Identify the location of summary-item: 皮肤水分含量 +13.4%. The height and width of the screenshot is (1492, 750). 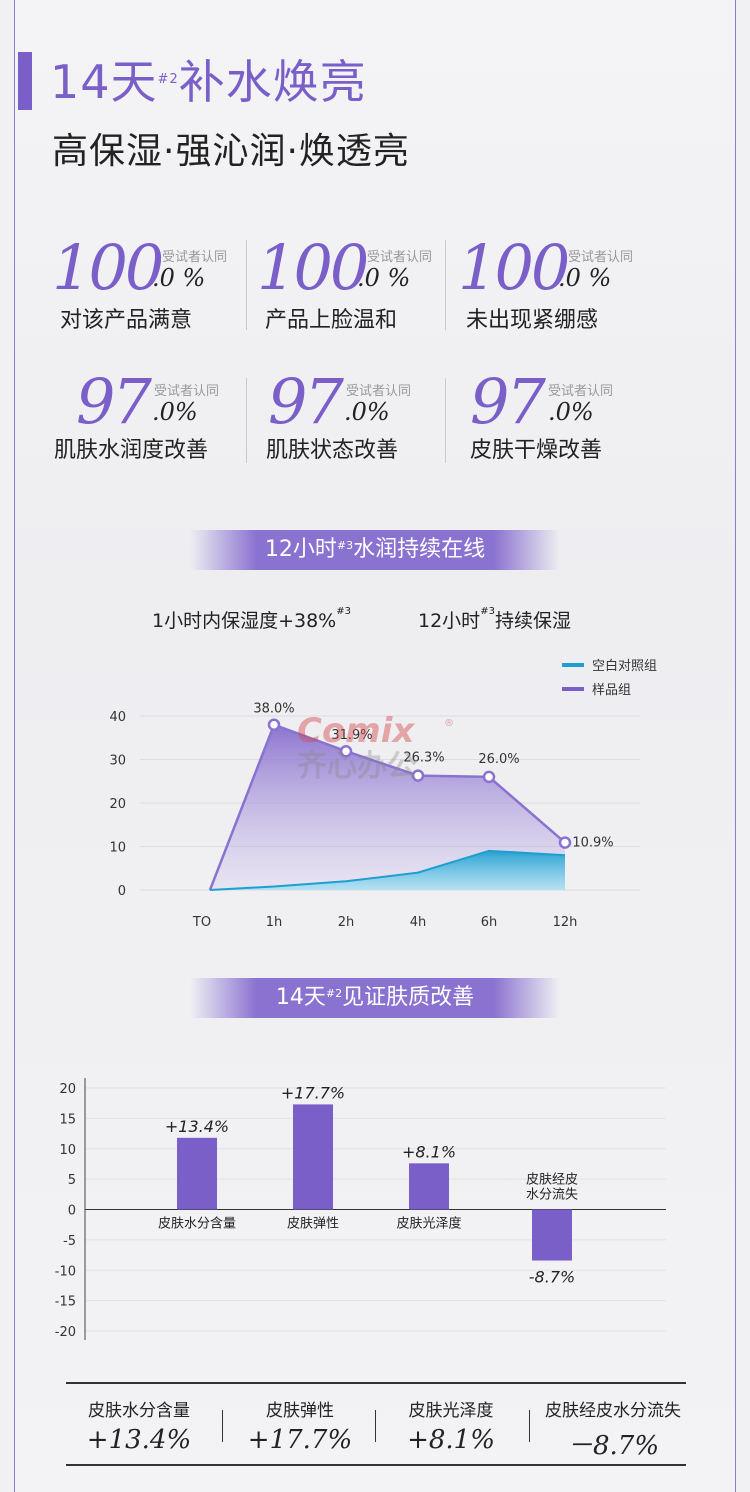
(139, 1425).